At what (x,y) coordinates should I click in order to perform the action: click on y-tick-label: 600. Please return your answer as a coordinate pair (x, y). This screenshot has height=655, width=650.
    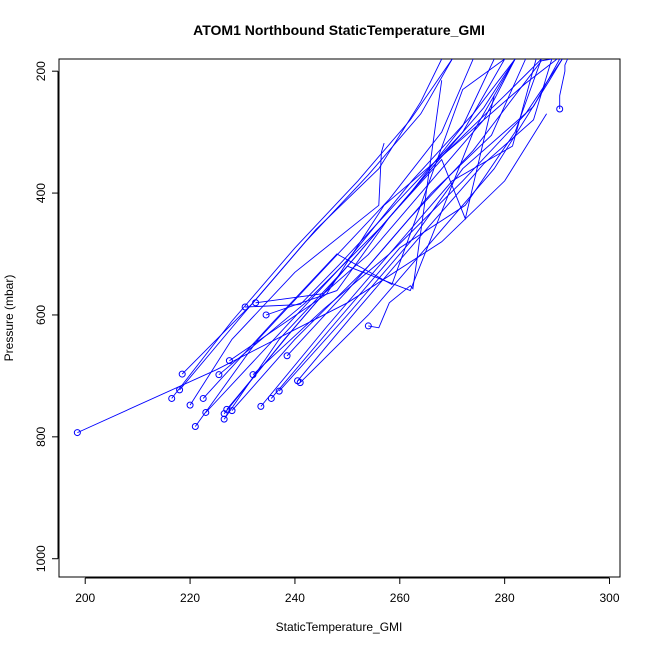
    Looking at the image, I should click on (41, 315).